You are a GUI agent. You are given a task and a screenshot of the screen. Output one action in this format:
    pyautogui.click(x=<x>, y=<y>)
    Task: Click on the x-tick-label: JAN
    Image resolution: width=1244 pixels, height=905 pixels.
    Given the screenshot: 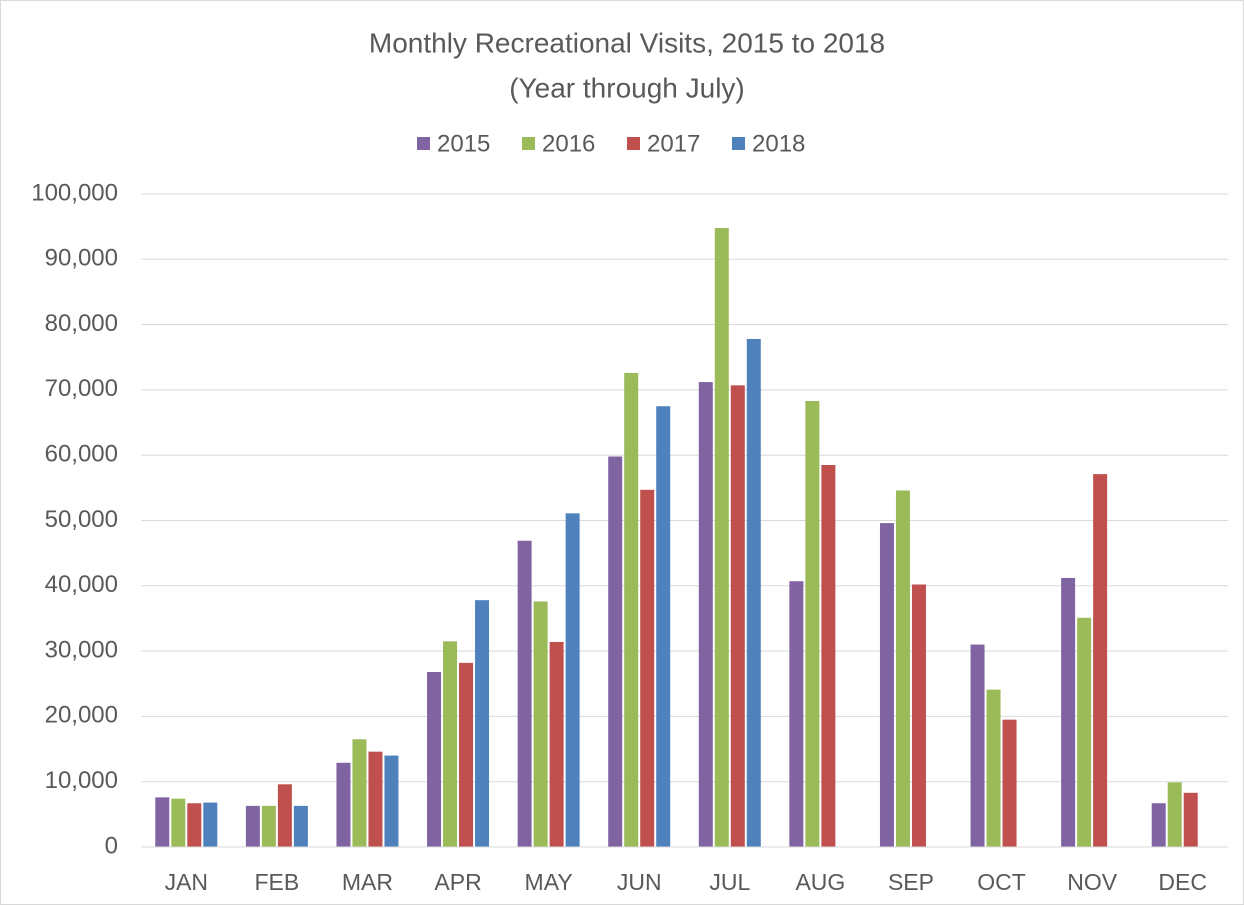 What is the action you would take?
    pyautogui.click(x=186, y=882)
    